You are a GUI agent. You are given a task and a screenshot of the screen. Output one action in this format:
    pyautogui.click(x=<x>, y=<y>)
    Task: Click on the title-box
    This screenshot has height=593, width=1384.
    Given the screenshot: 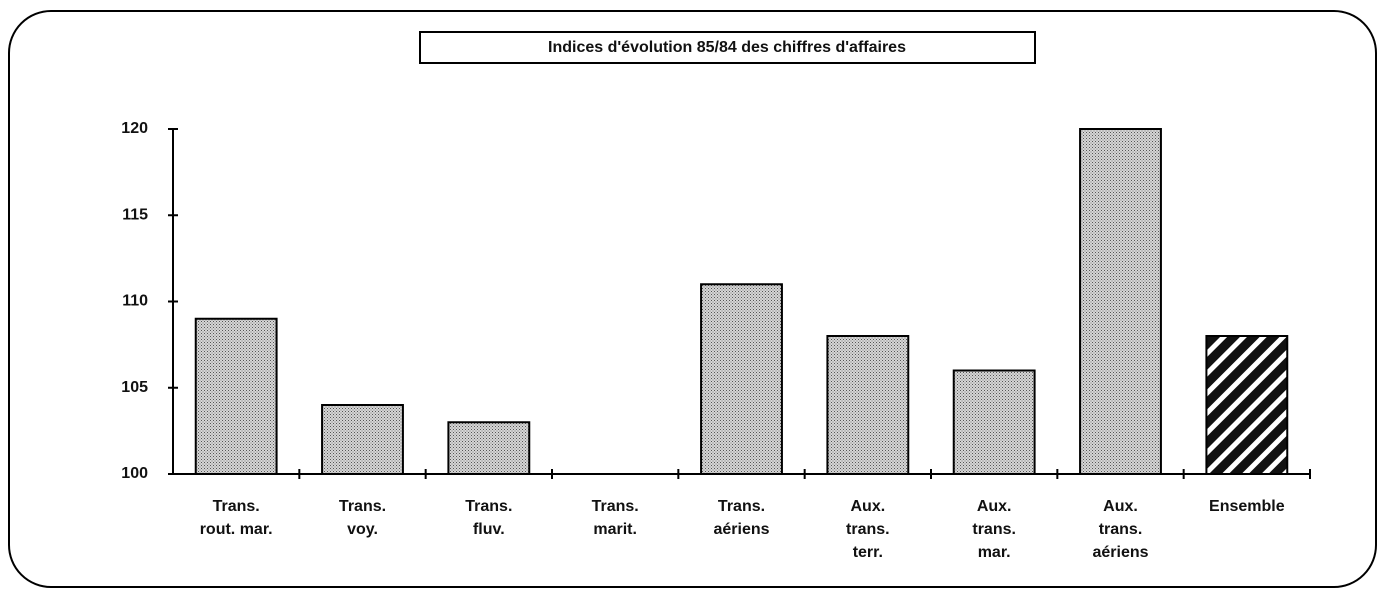 What is the action you would take?
    pyautogui.click(x=727, y=47)
    